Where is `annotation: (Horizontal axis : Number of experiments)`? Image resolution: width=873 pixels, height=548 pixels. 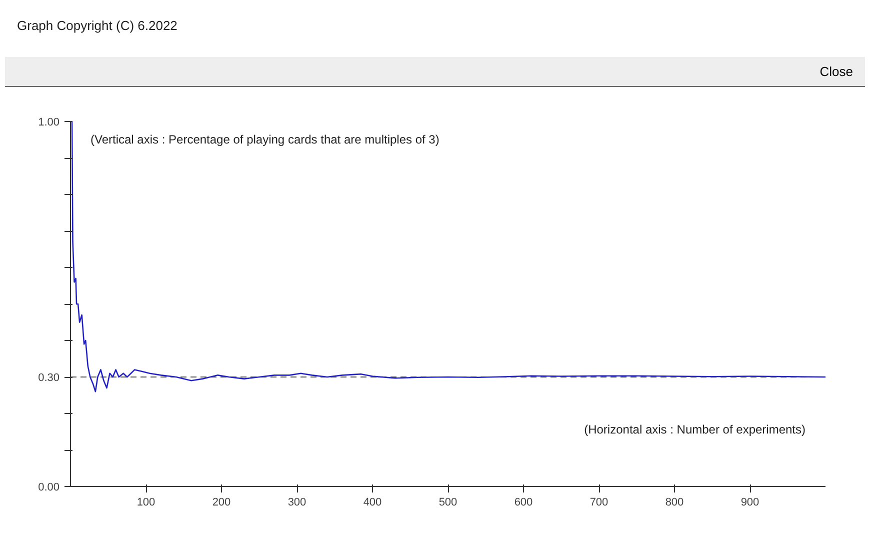 annotation: (Horizontal axis : Number of experiments) is located at coordinates (695, 429).